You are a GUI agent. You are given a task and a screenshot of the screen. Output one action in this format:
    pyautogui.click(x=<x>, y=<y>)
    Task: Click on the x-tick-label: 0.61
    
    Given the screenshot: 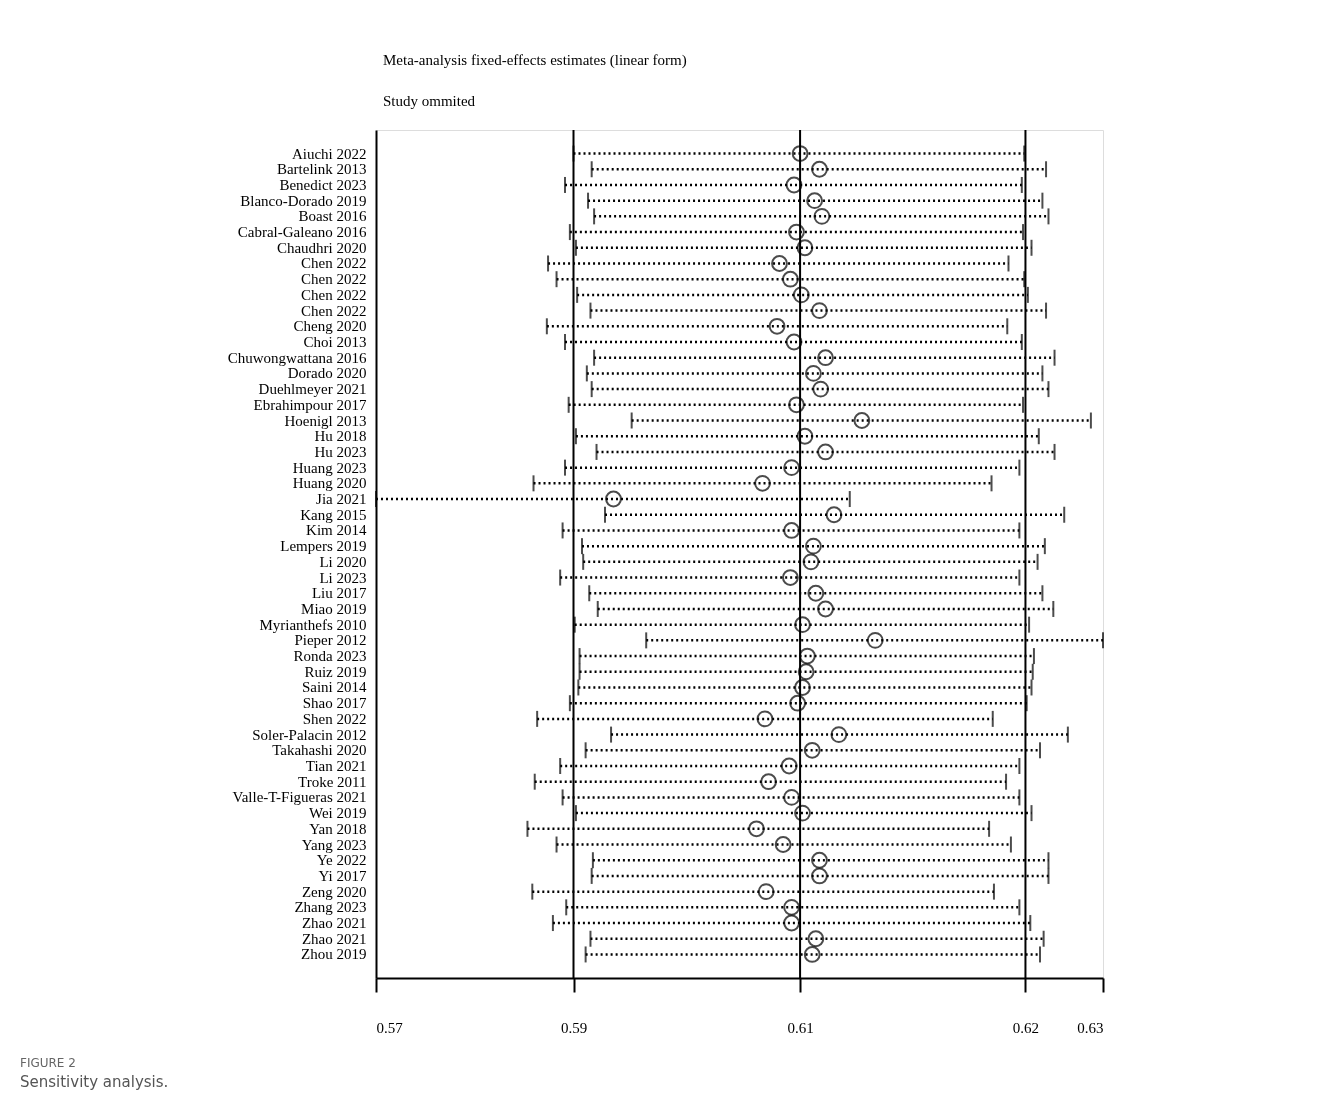 What is the action you would take?
    pyautogui.click(x=800, y=1027)
    